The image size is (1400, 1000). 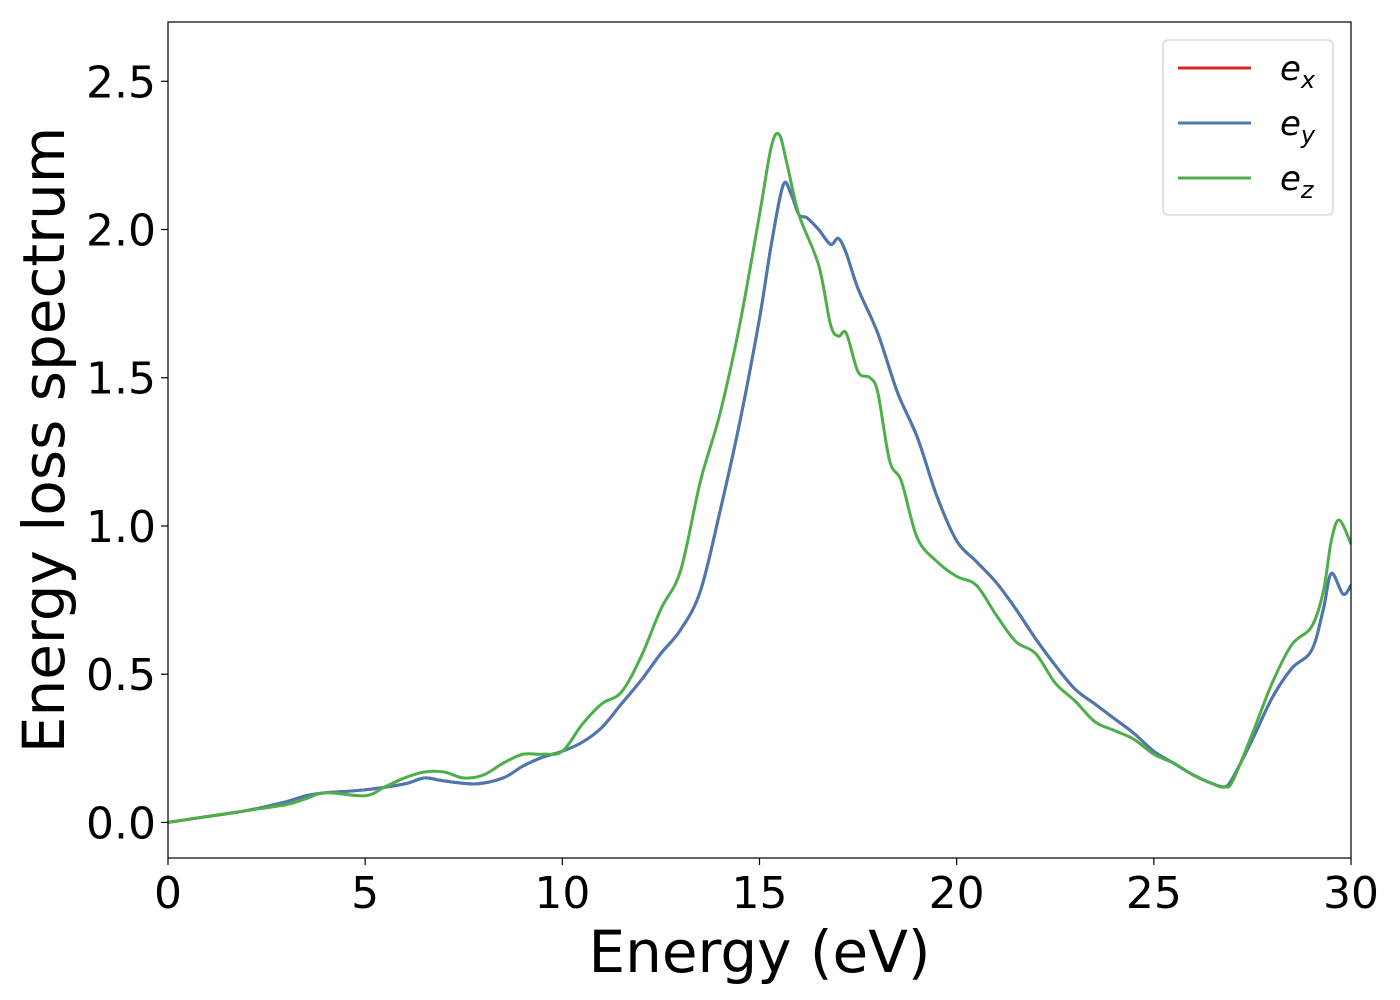 What do you see at coordinates (759, 952) in the screenshot?
I see `x-axis-title: Energy (eV)` at bounding box center [759, 952].